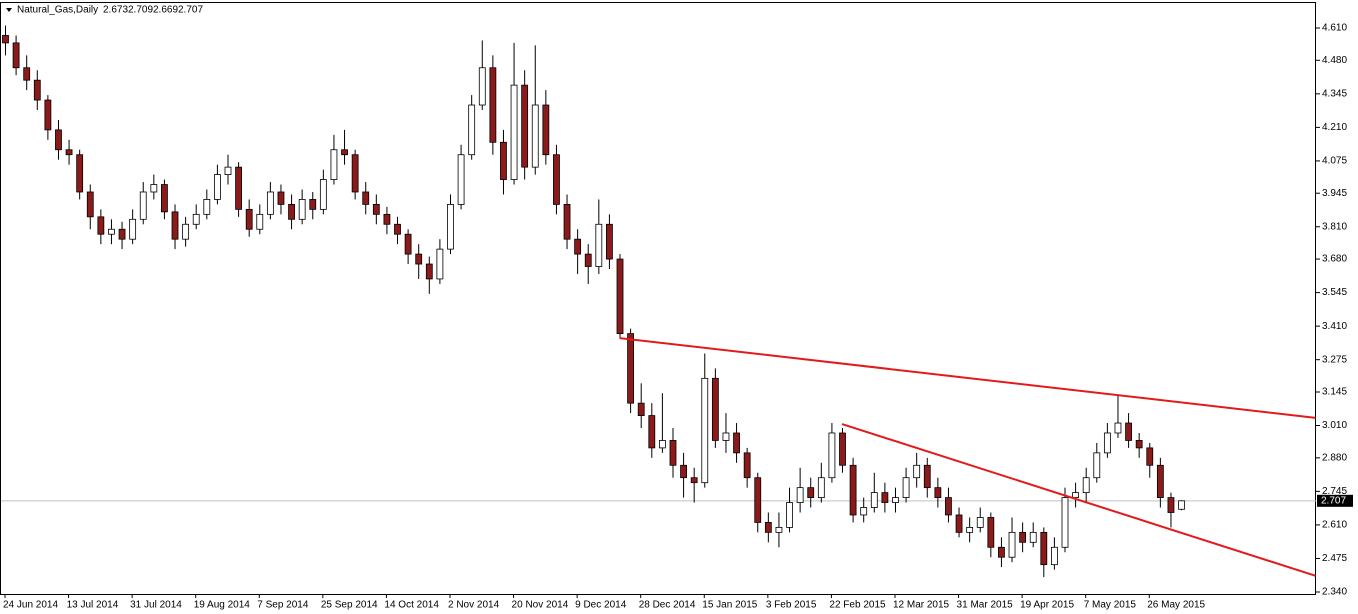 The image size is (1358, 614). Describe the element at coordinates (1334, 392) in the screenshot. I see `y-tick-label: 3.145` at that location.